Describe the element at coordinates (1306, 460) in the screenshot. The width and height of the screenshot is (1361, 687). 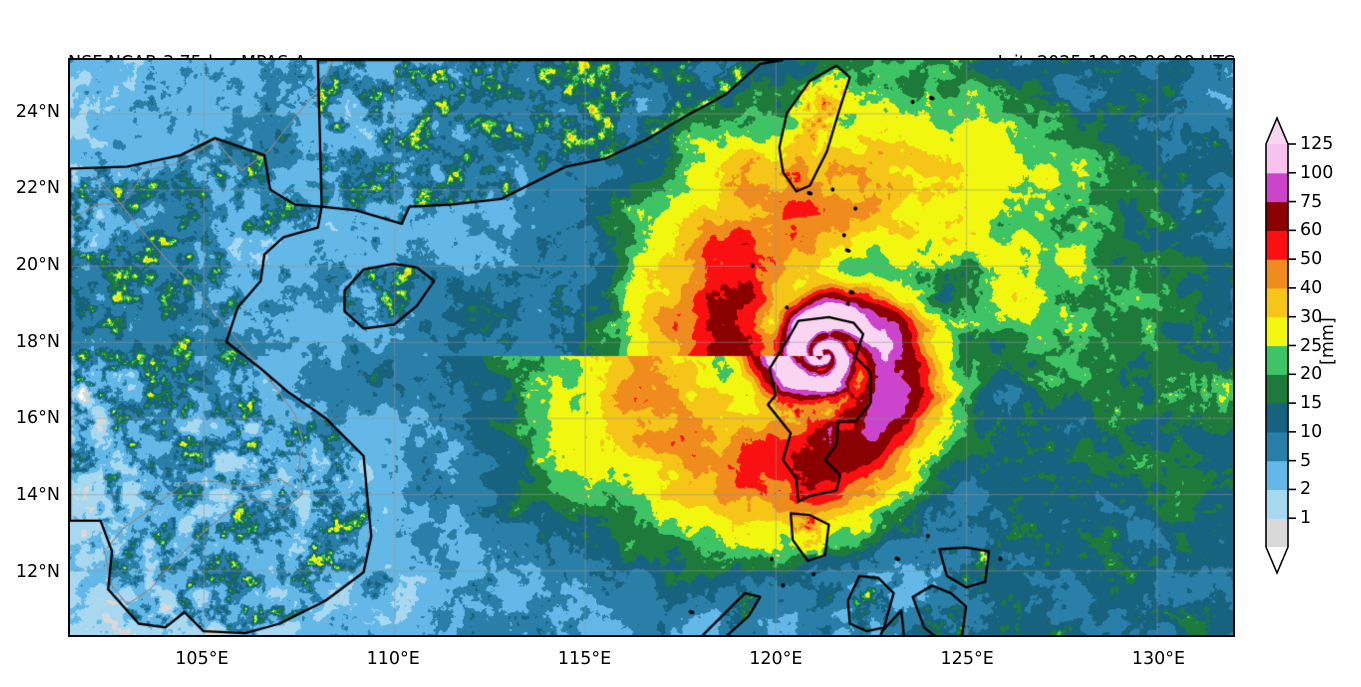
I see `colorbar-tick-label: 5` at that location.